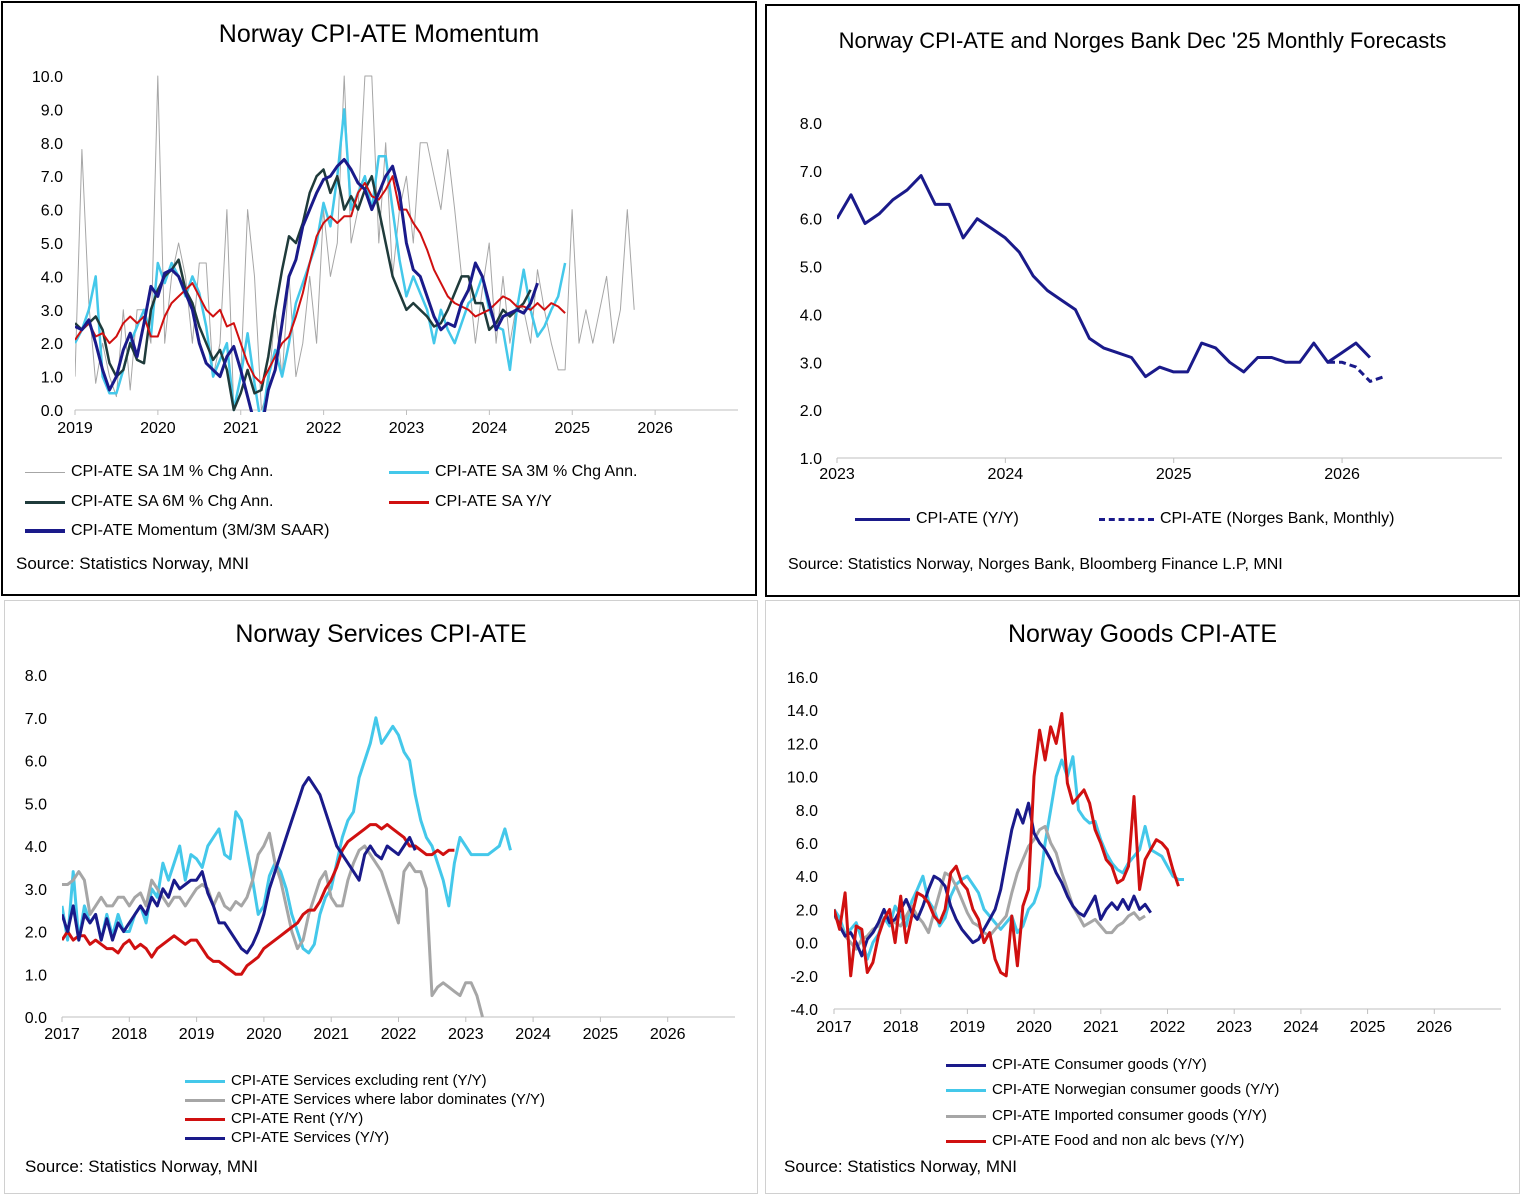 Image resolution: width=1522 pixels, height=1197 pixels. Describe the element at coordinates (52, 177) in the screenshot. I see `y-tick-label: 7.0` at that location.